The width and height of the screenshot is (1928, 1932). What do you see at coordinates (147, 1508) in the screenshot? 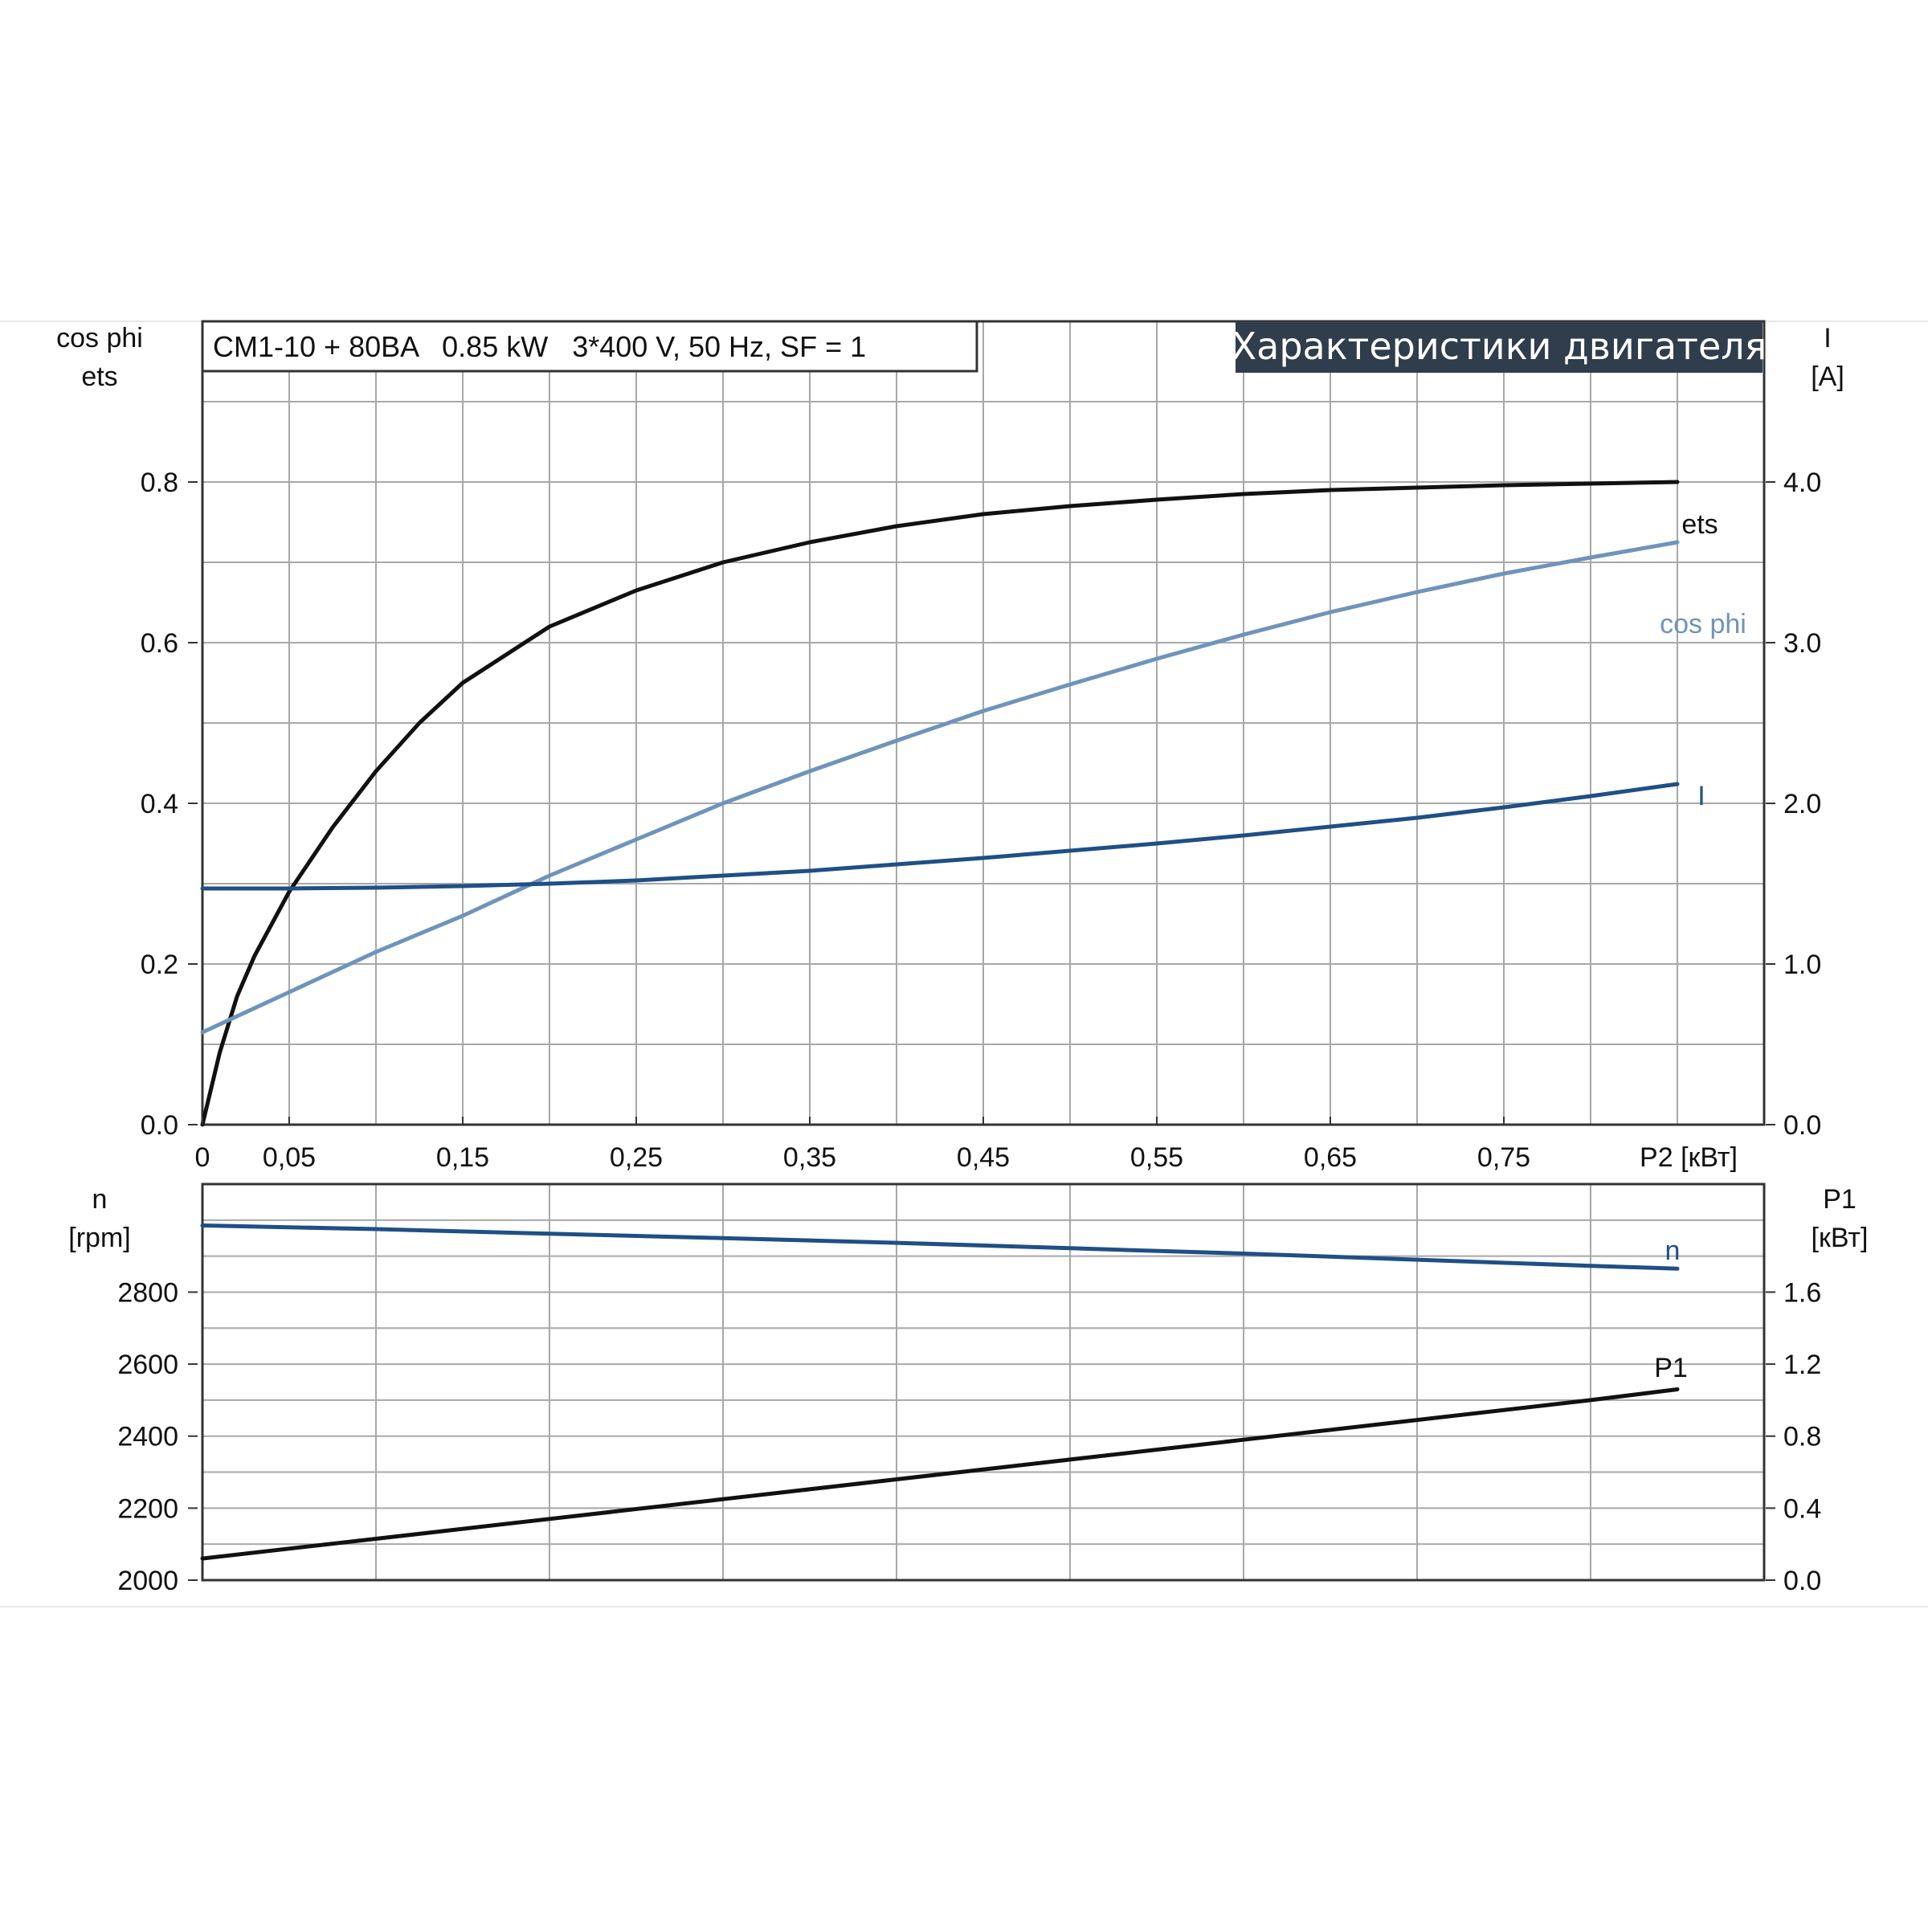
I see `y-tick-label: 2200` at bounding box center [147, 1508].